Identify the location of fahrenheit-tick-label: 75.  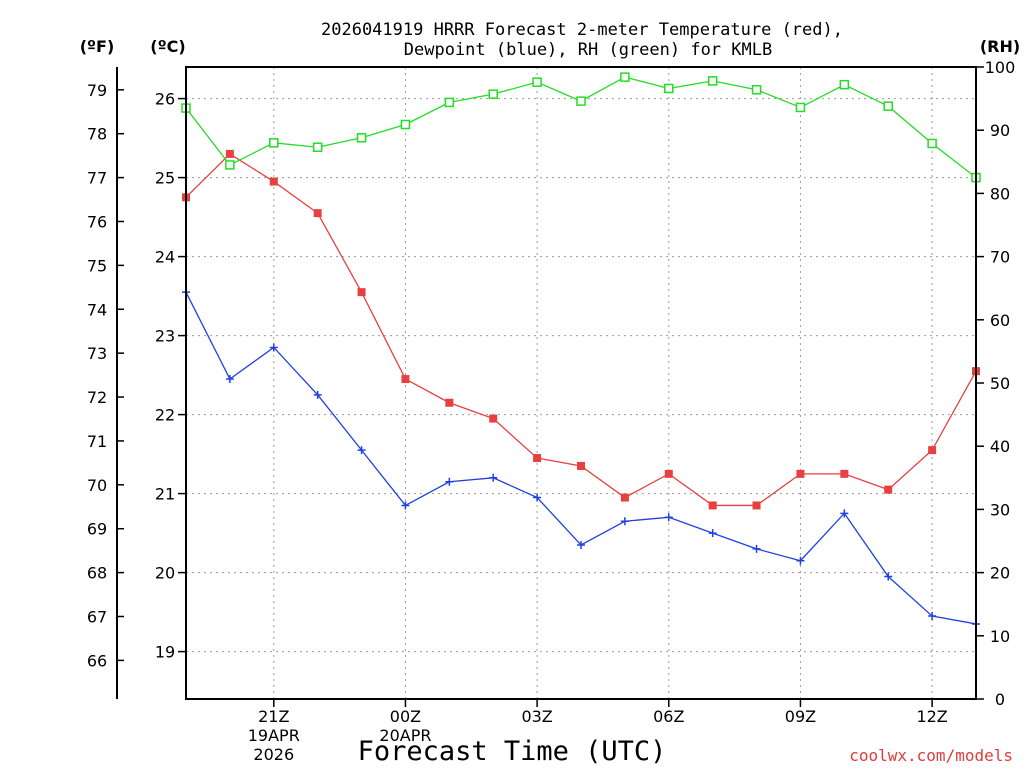
(97, 265).